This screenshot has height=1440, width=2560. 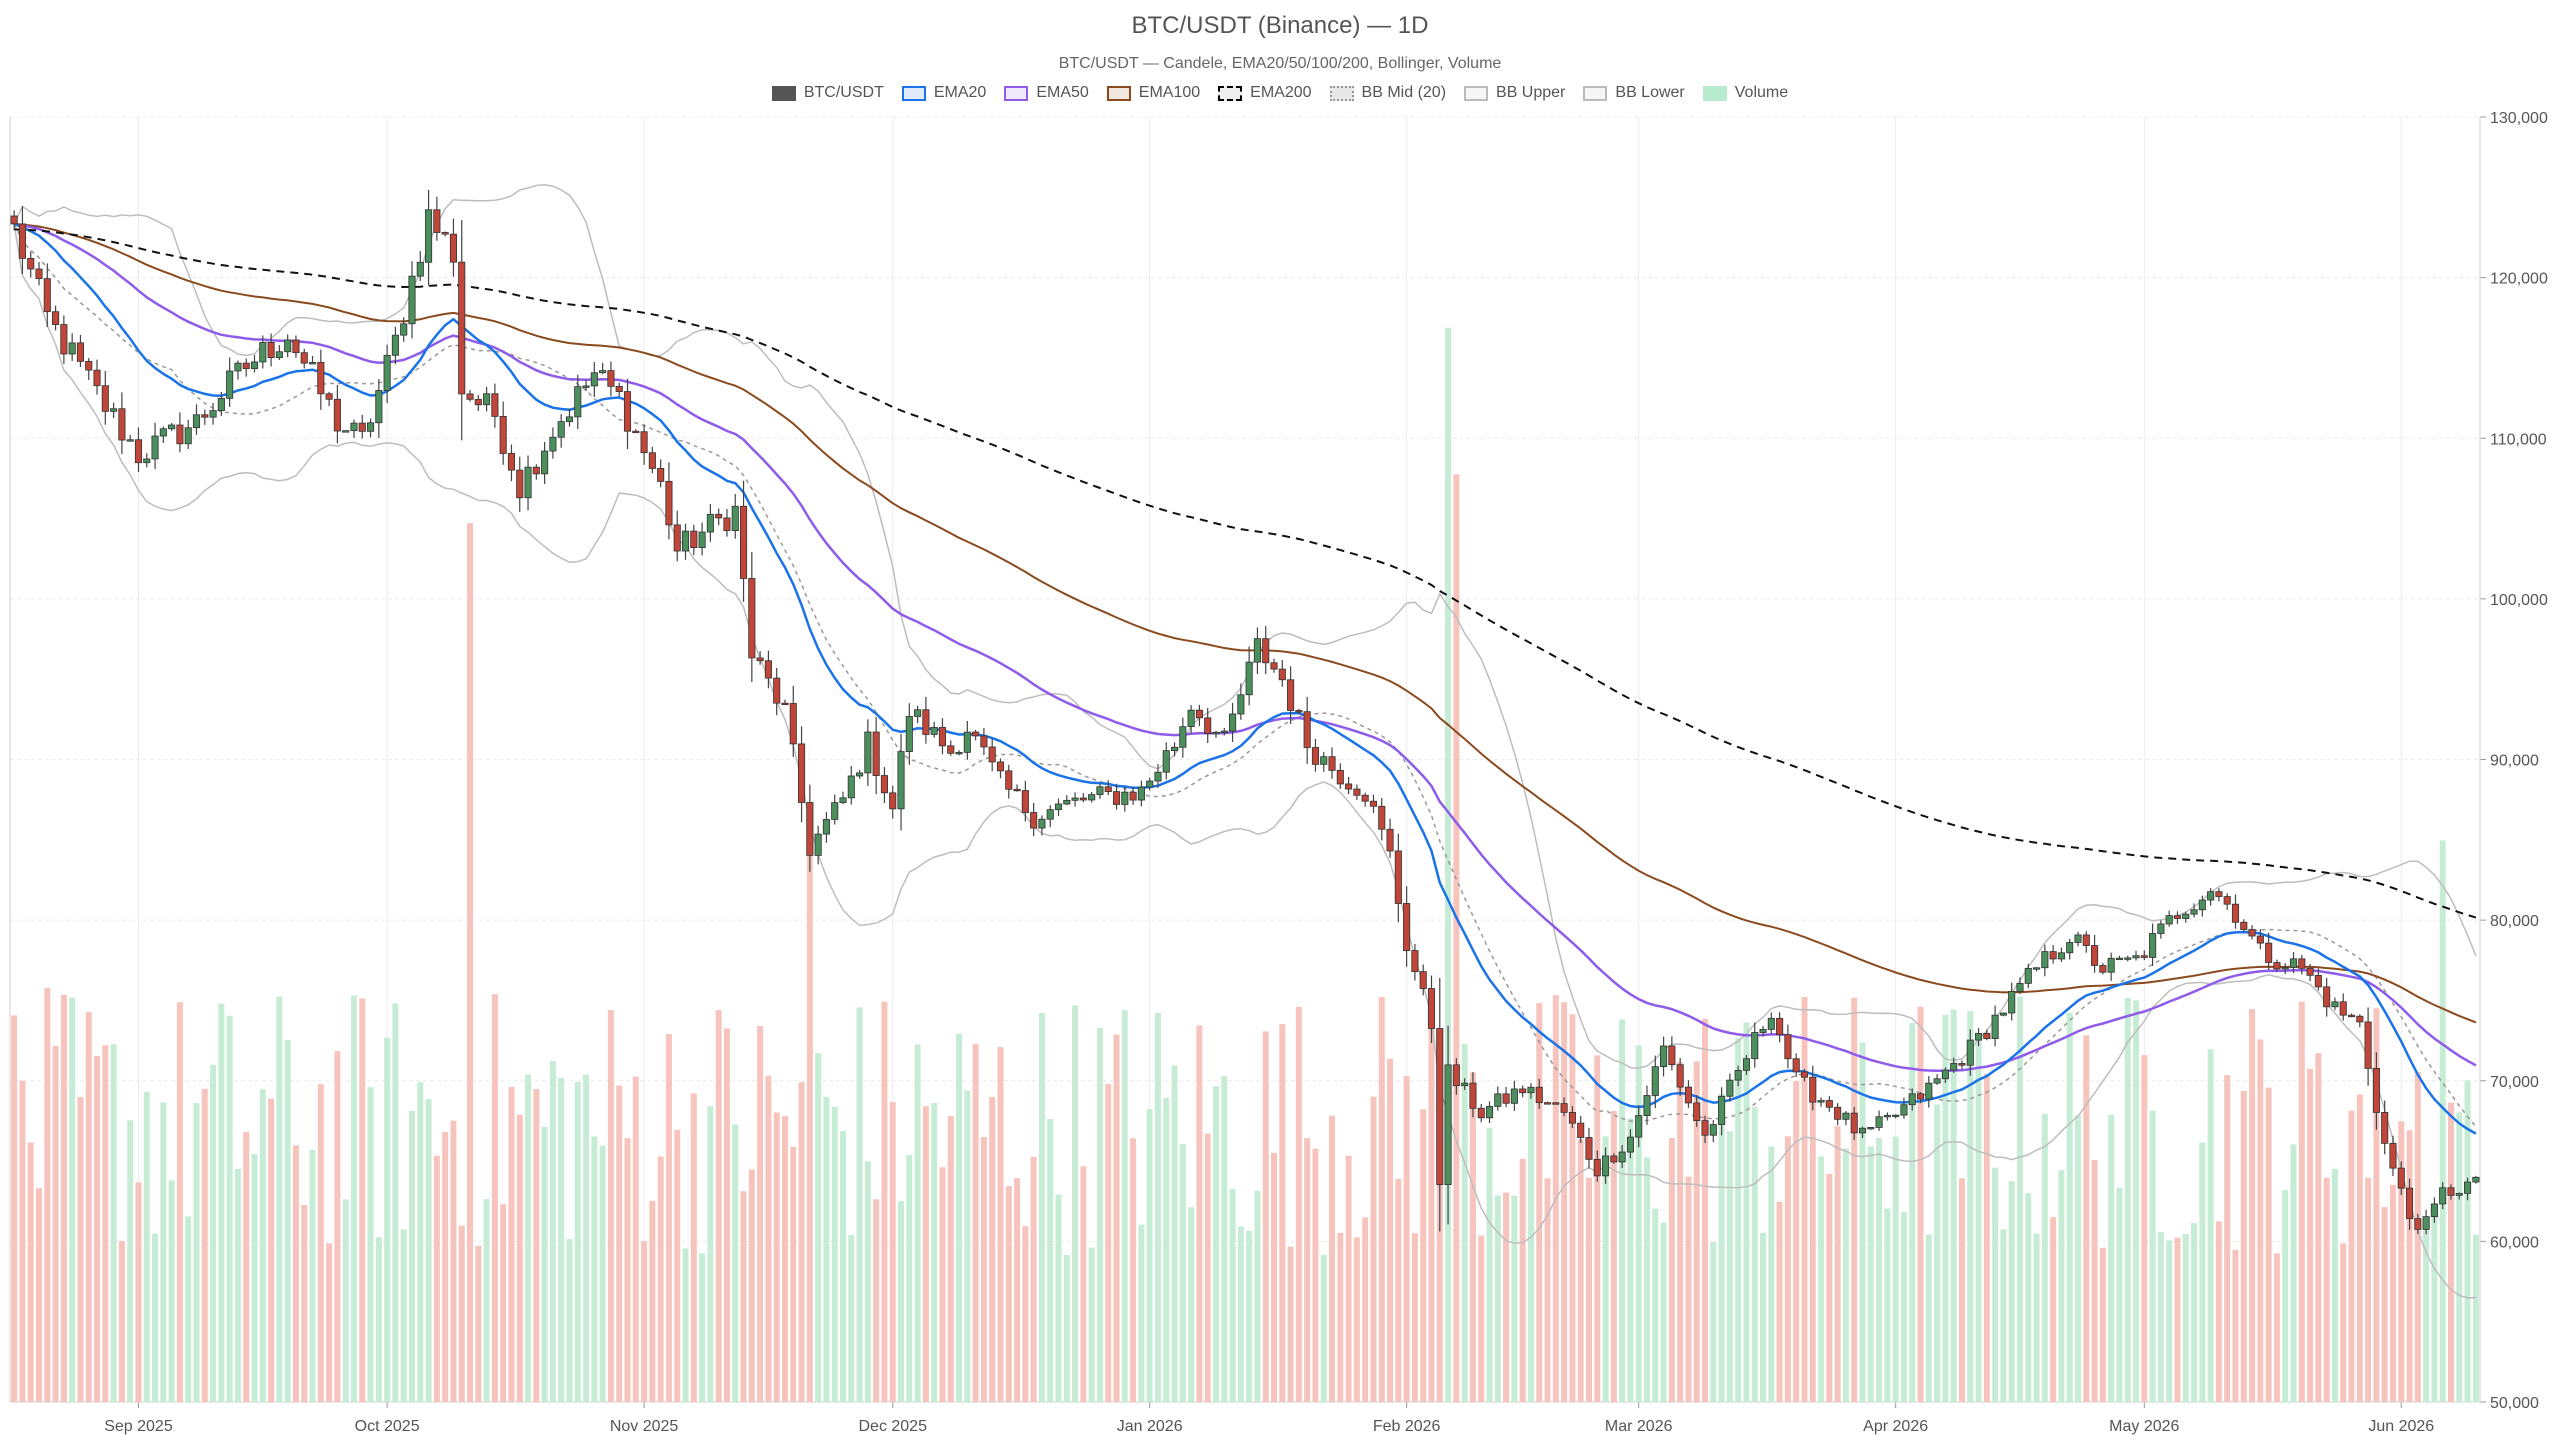 I want to click on legend-item: EMA50, so click(x=1046, y=93).